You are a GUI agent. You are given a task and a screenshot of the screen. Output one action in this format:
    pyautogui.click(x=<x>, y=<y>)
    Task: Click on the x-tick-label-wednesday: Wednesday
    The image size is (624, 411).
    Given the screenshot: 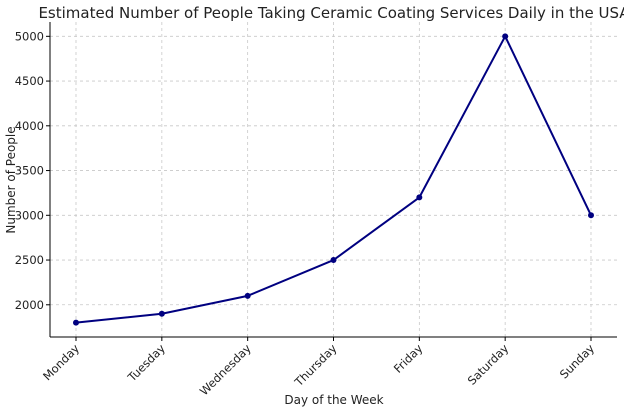 What is the action you would take?
    pyautogui.click(x=225, y=369)
    